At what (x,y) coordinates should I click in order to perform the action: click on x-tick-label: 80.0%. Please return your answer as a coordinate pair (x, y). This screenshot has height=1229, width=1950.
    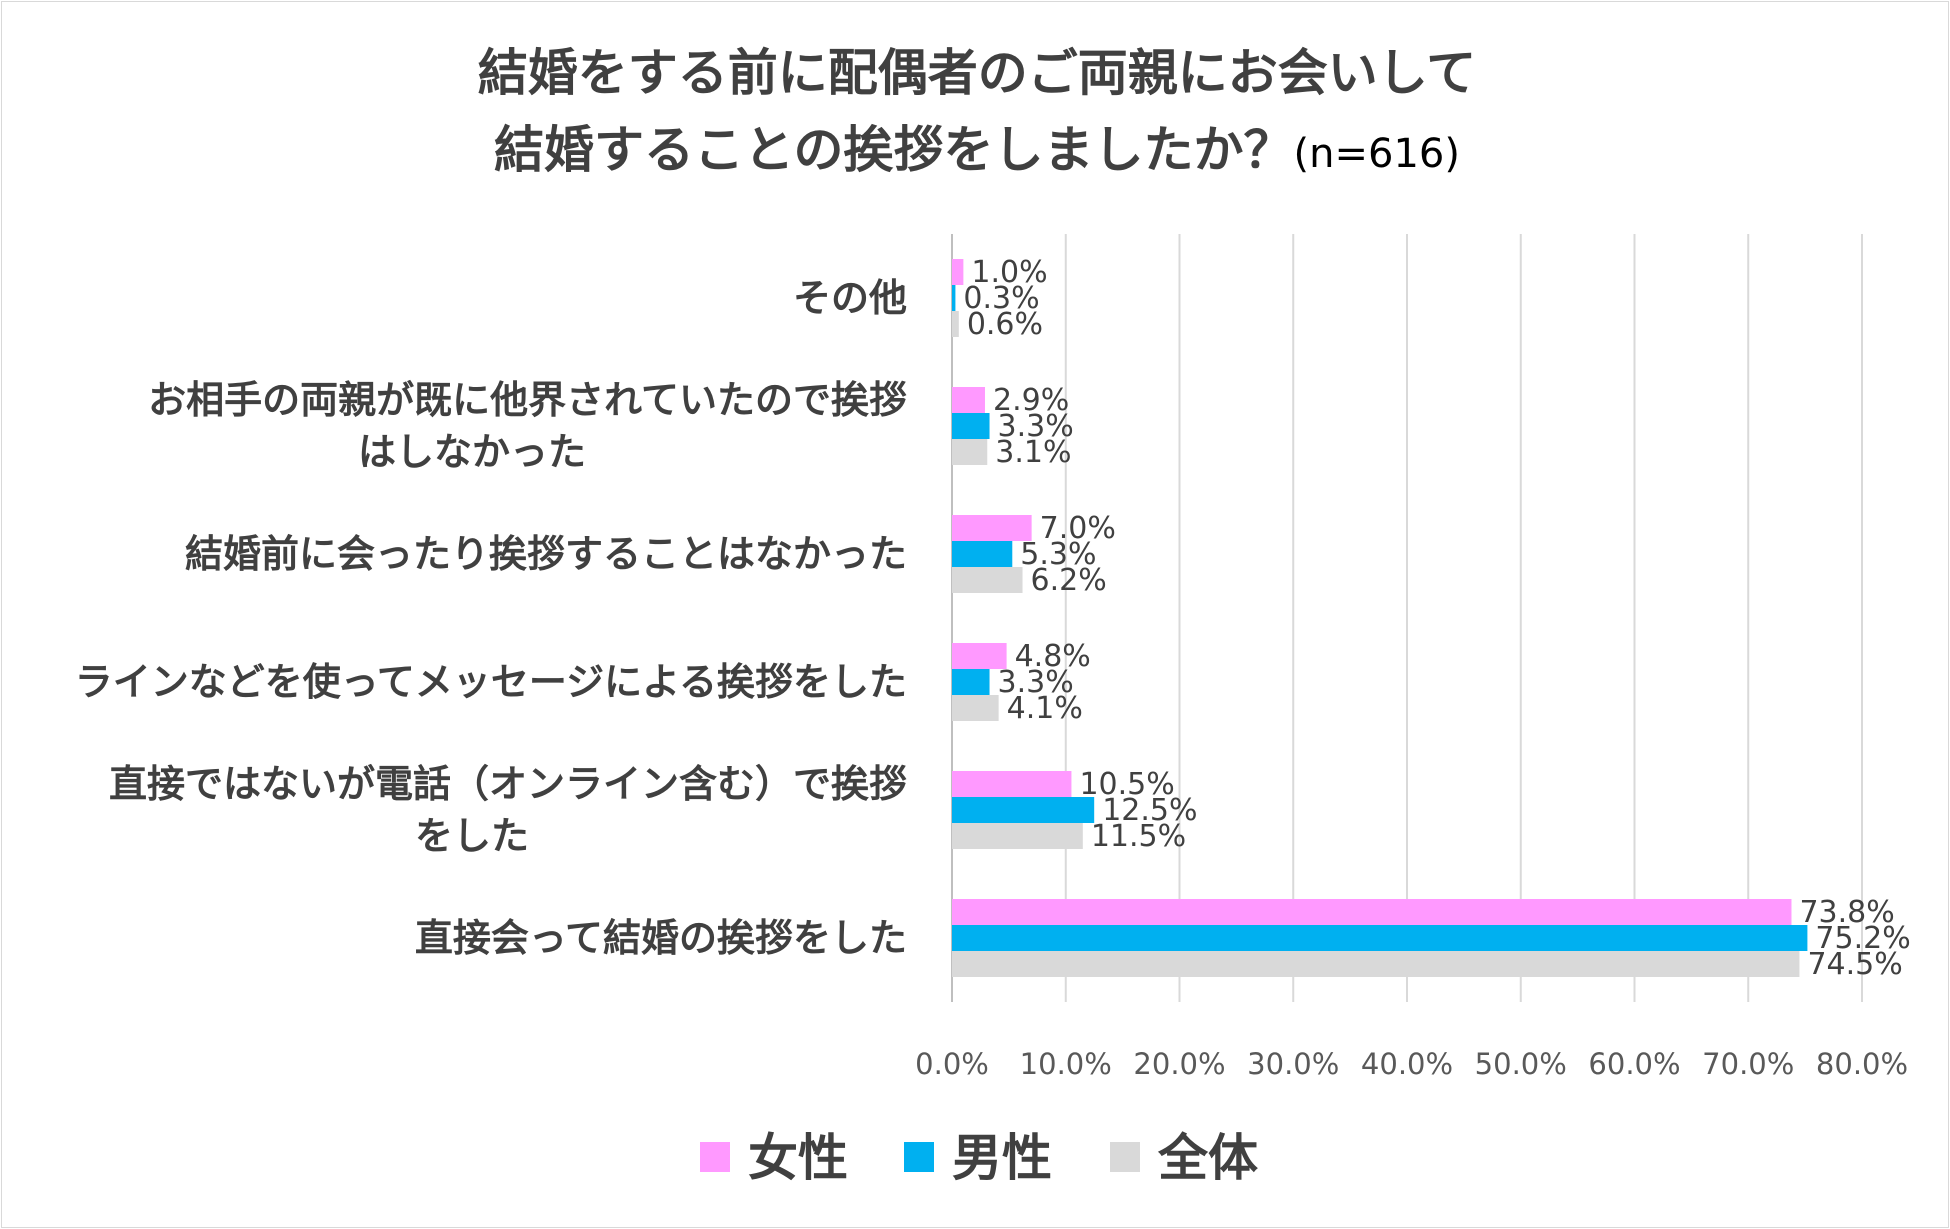
    Looking at the image, I should click on (1862, 1064).